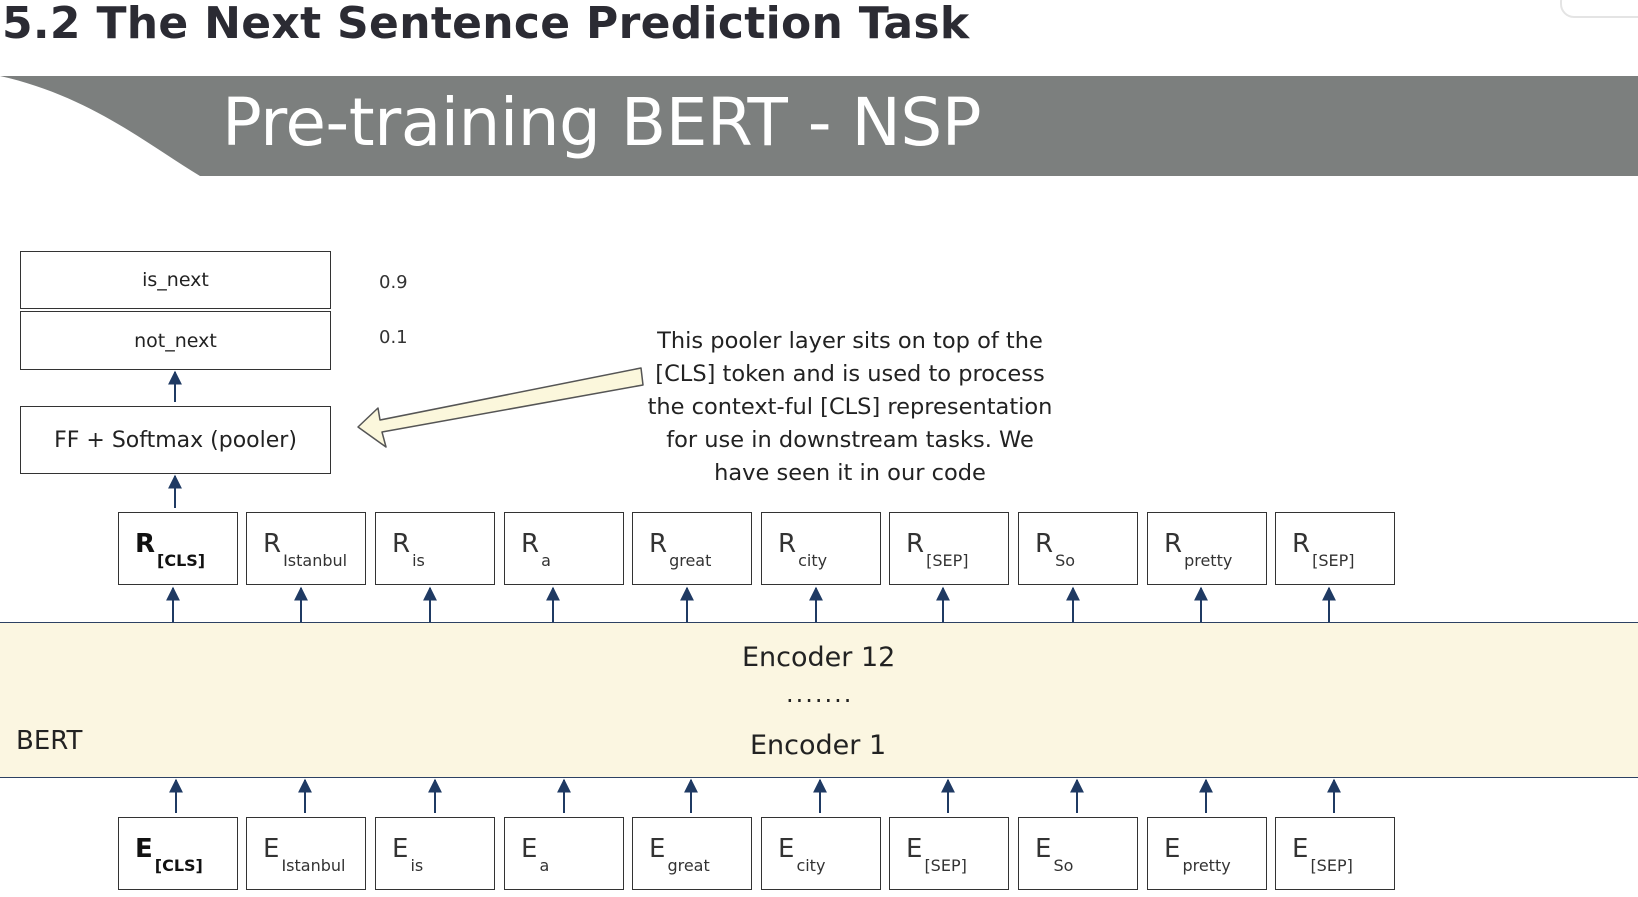 This screenshot has height=897, width=1638. Describe the element at coordinates (49, 741) in the screenshot. I see `bert-label: BERT` at that location.